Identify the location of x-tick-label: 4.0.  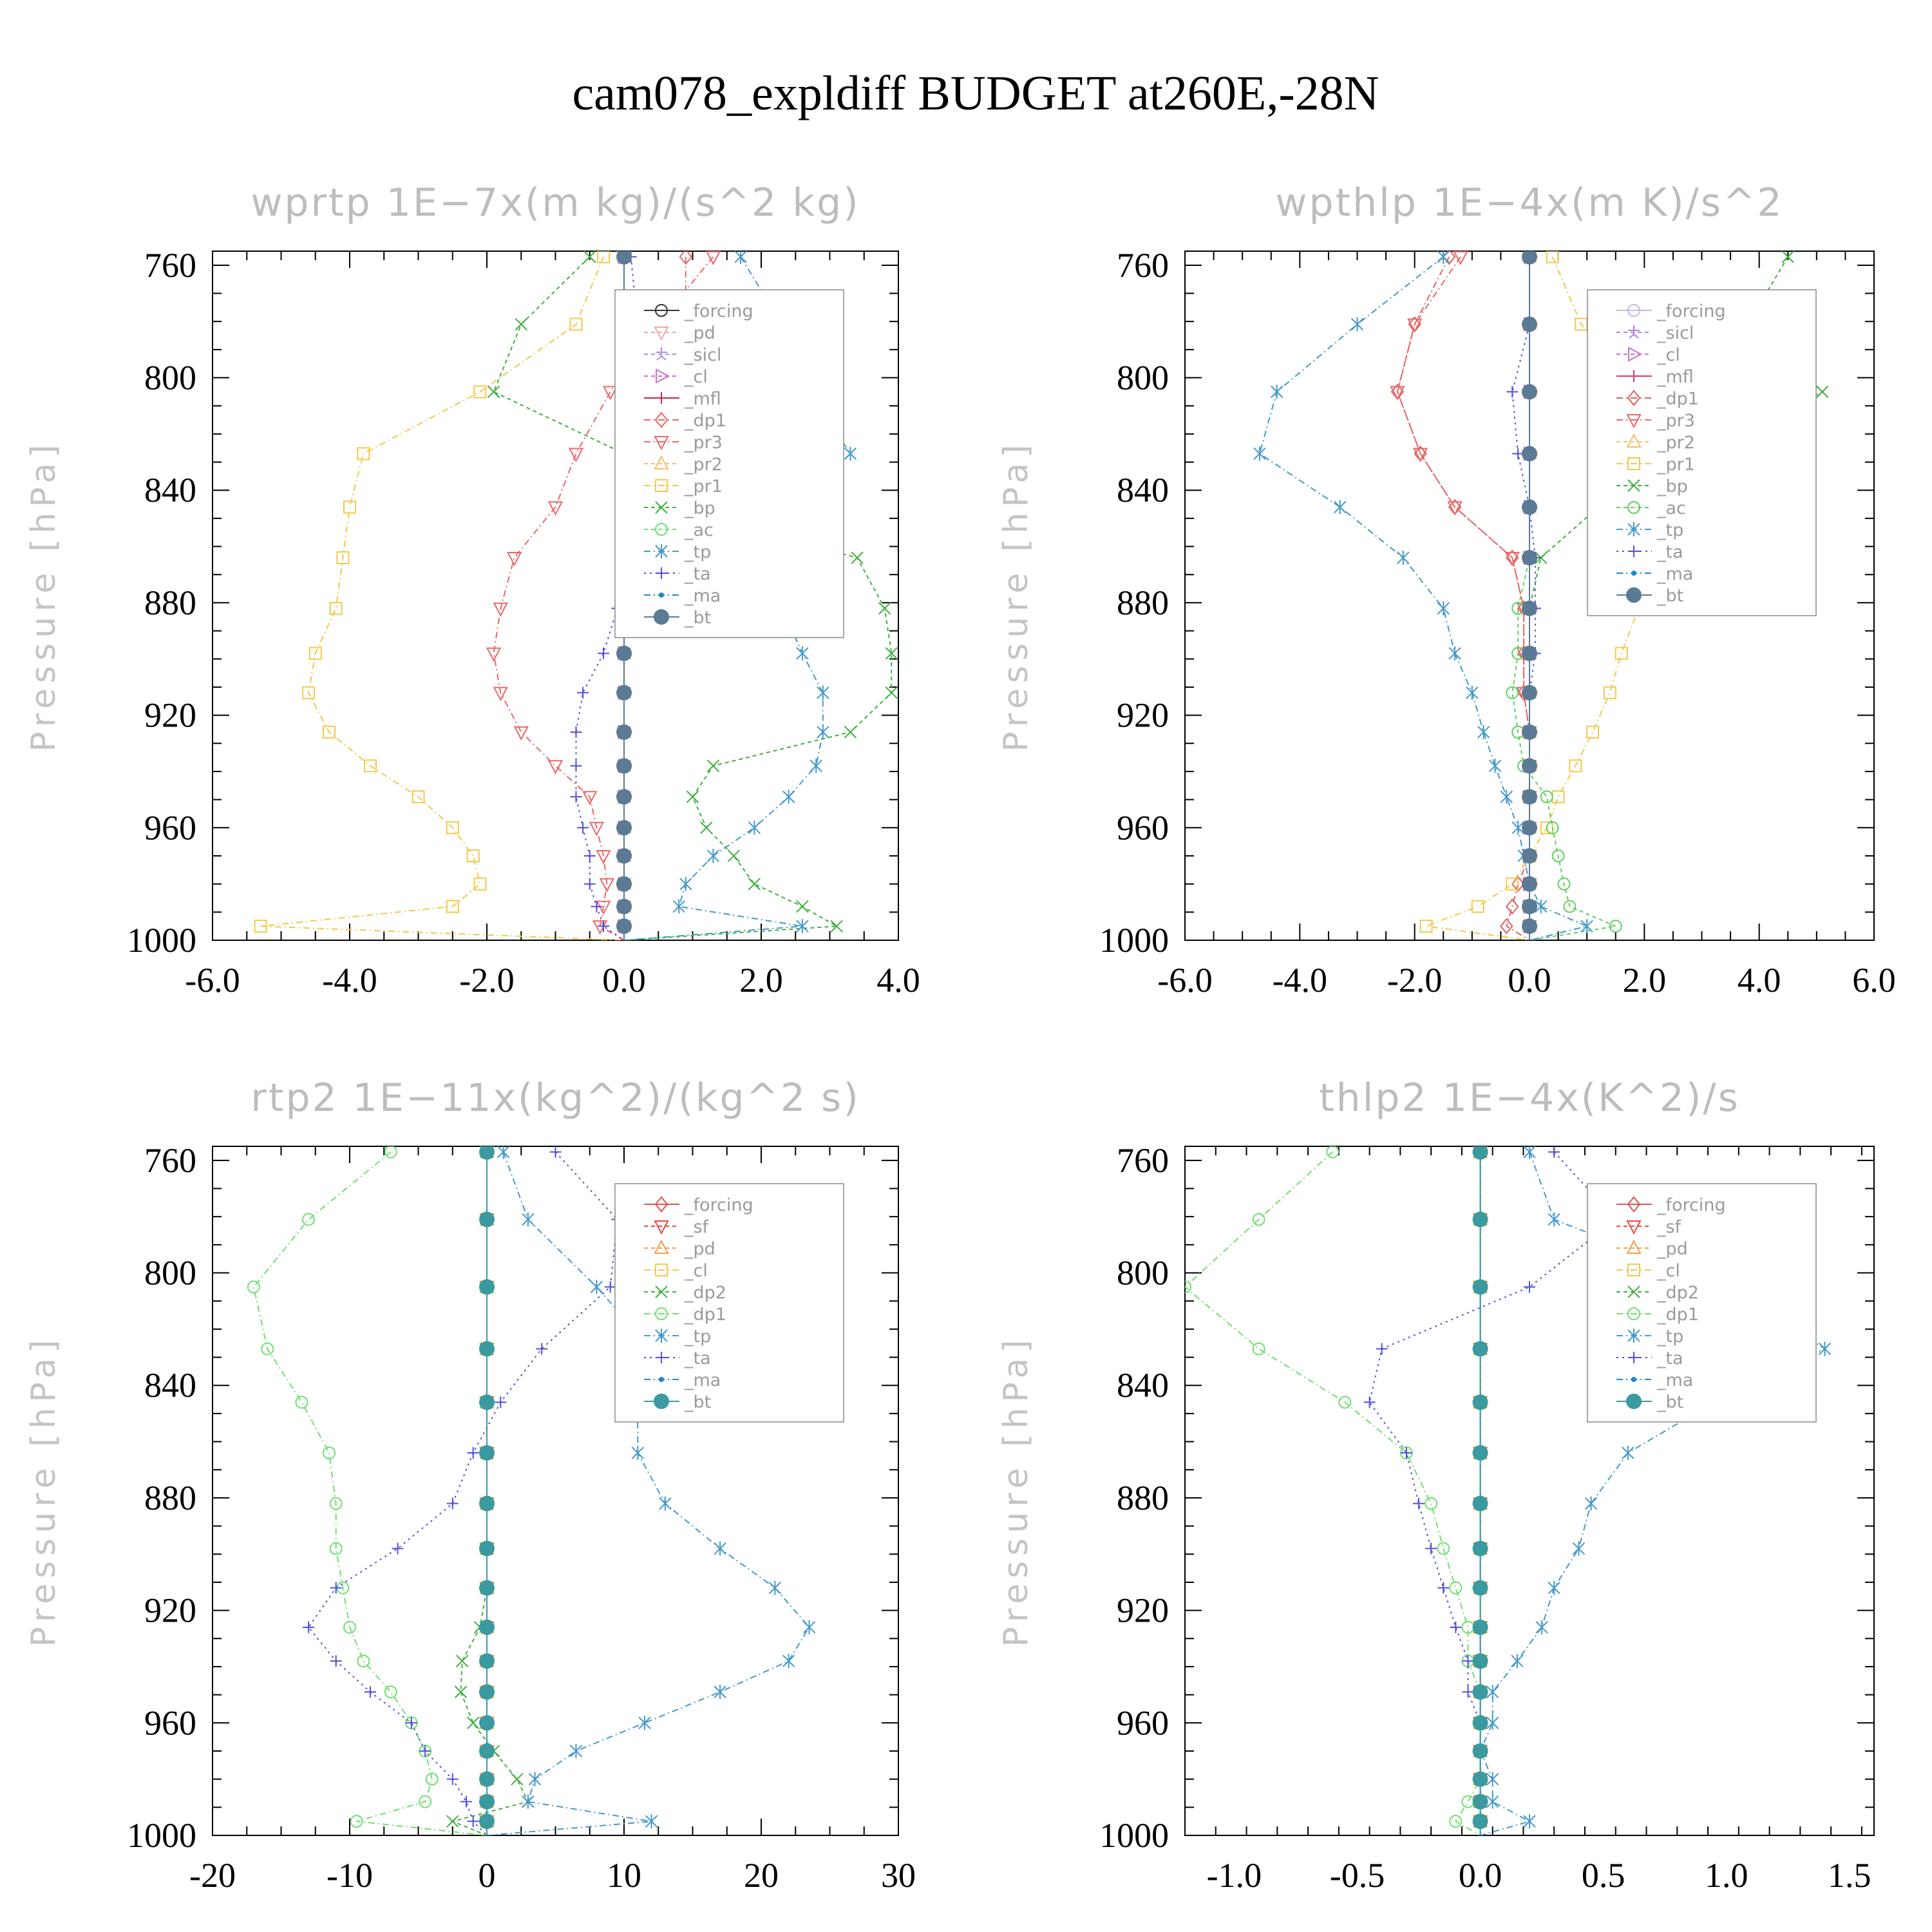
(898, 980).